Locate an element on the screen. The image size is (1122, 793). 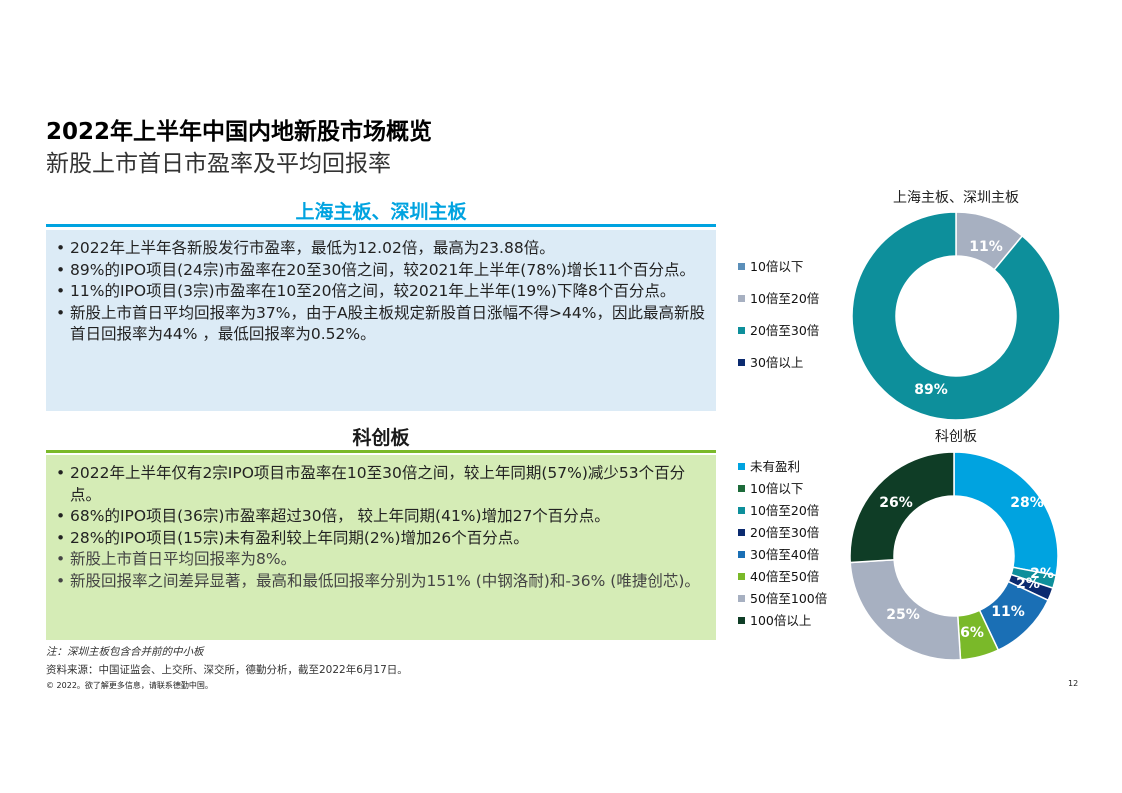
page-title: 2022年上半年中国内地新股市场概览 is located at coordinates (239, 132).